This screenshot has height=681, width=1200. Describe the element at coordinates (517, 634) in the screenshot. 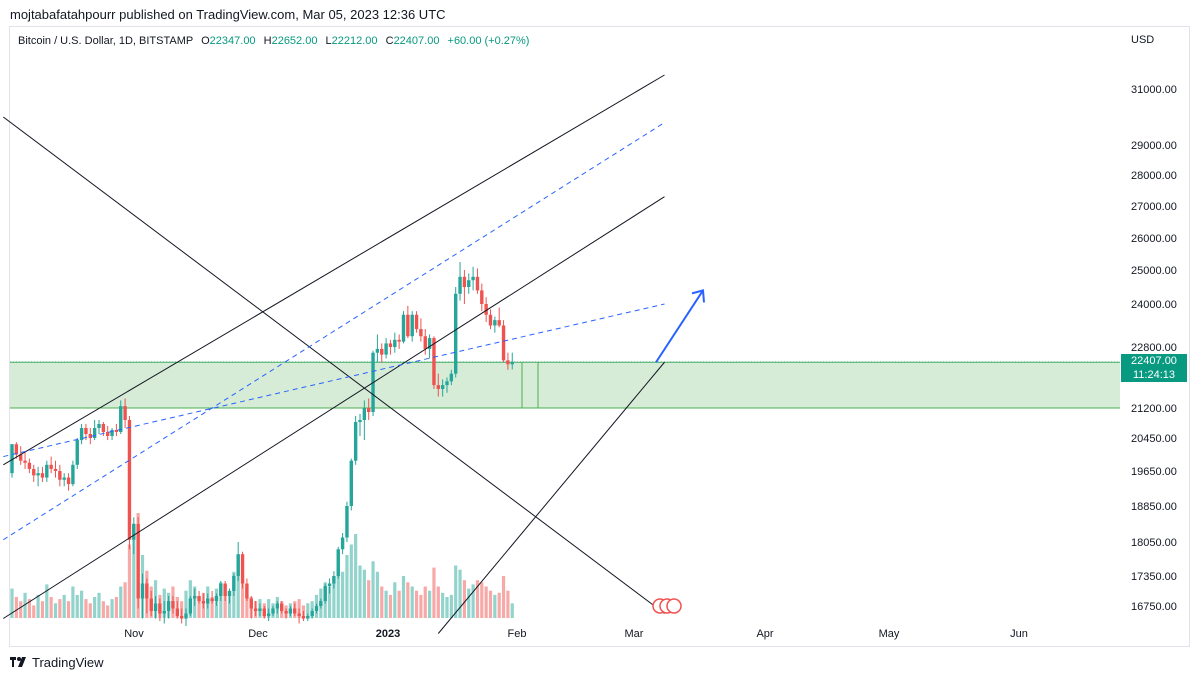

I see `time-tick-label: Feb` at that location.